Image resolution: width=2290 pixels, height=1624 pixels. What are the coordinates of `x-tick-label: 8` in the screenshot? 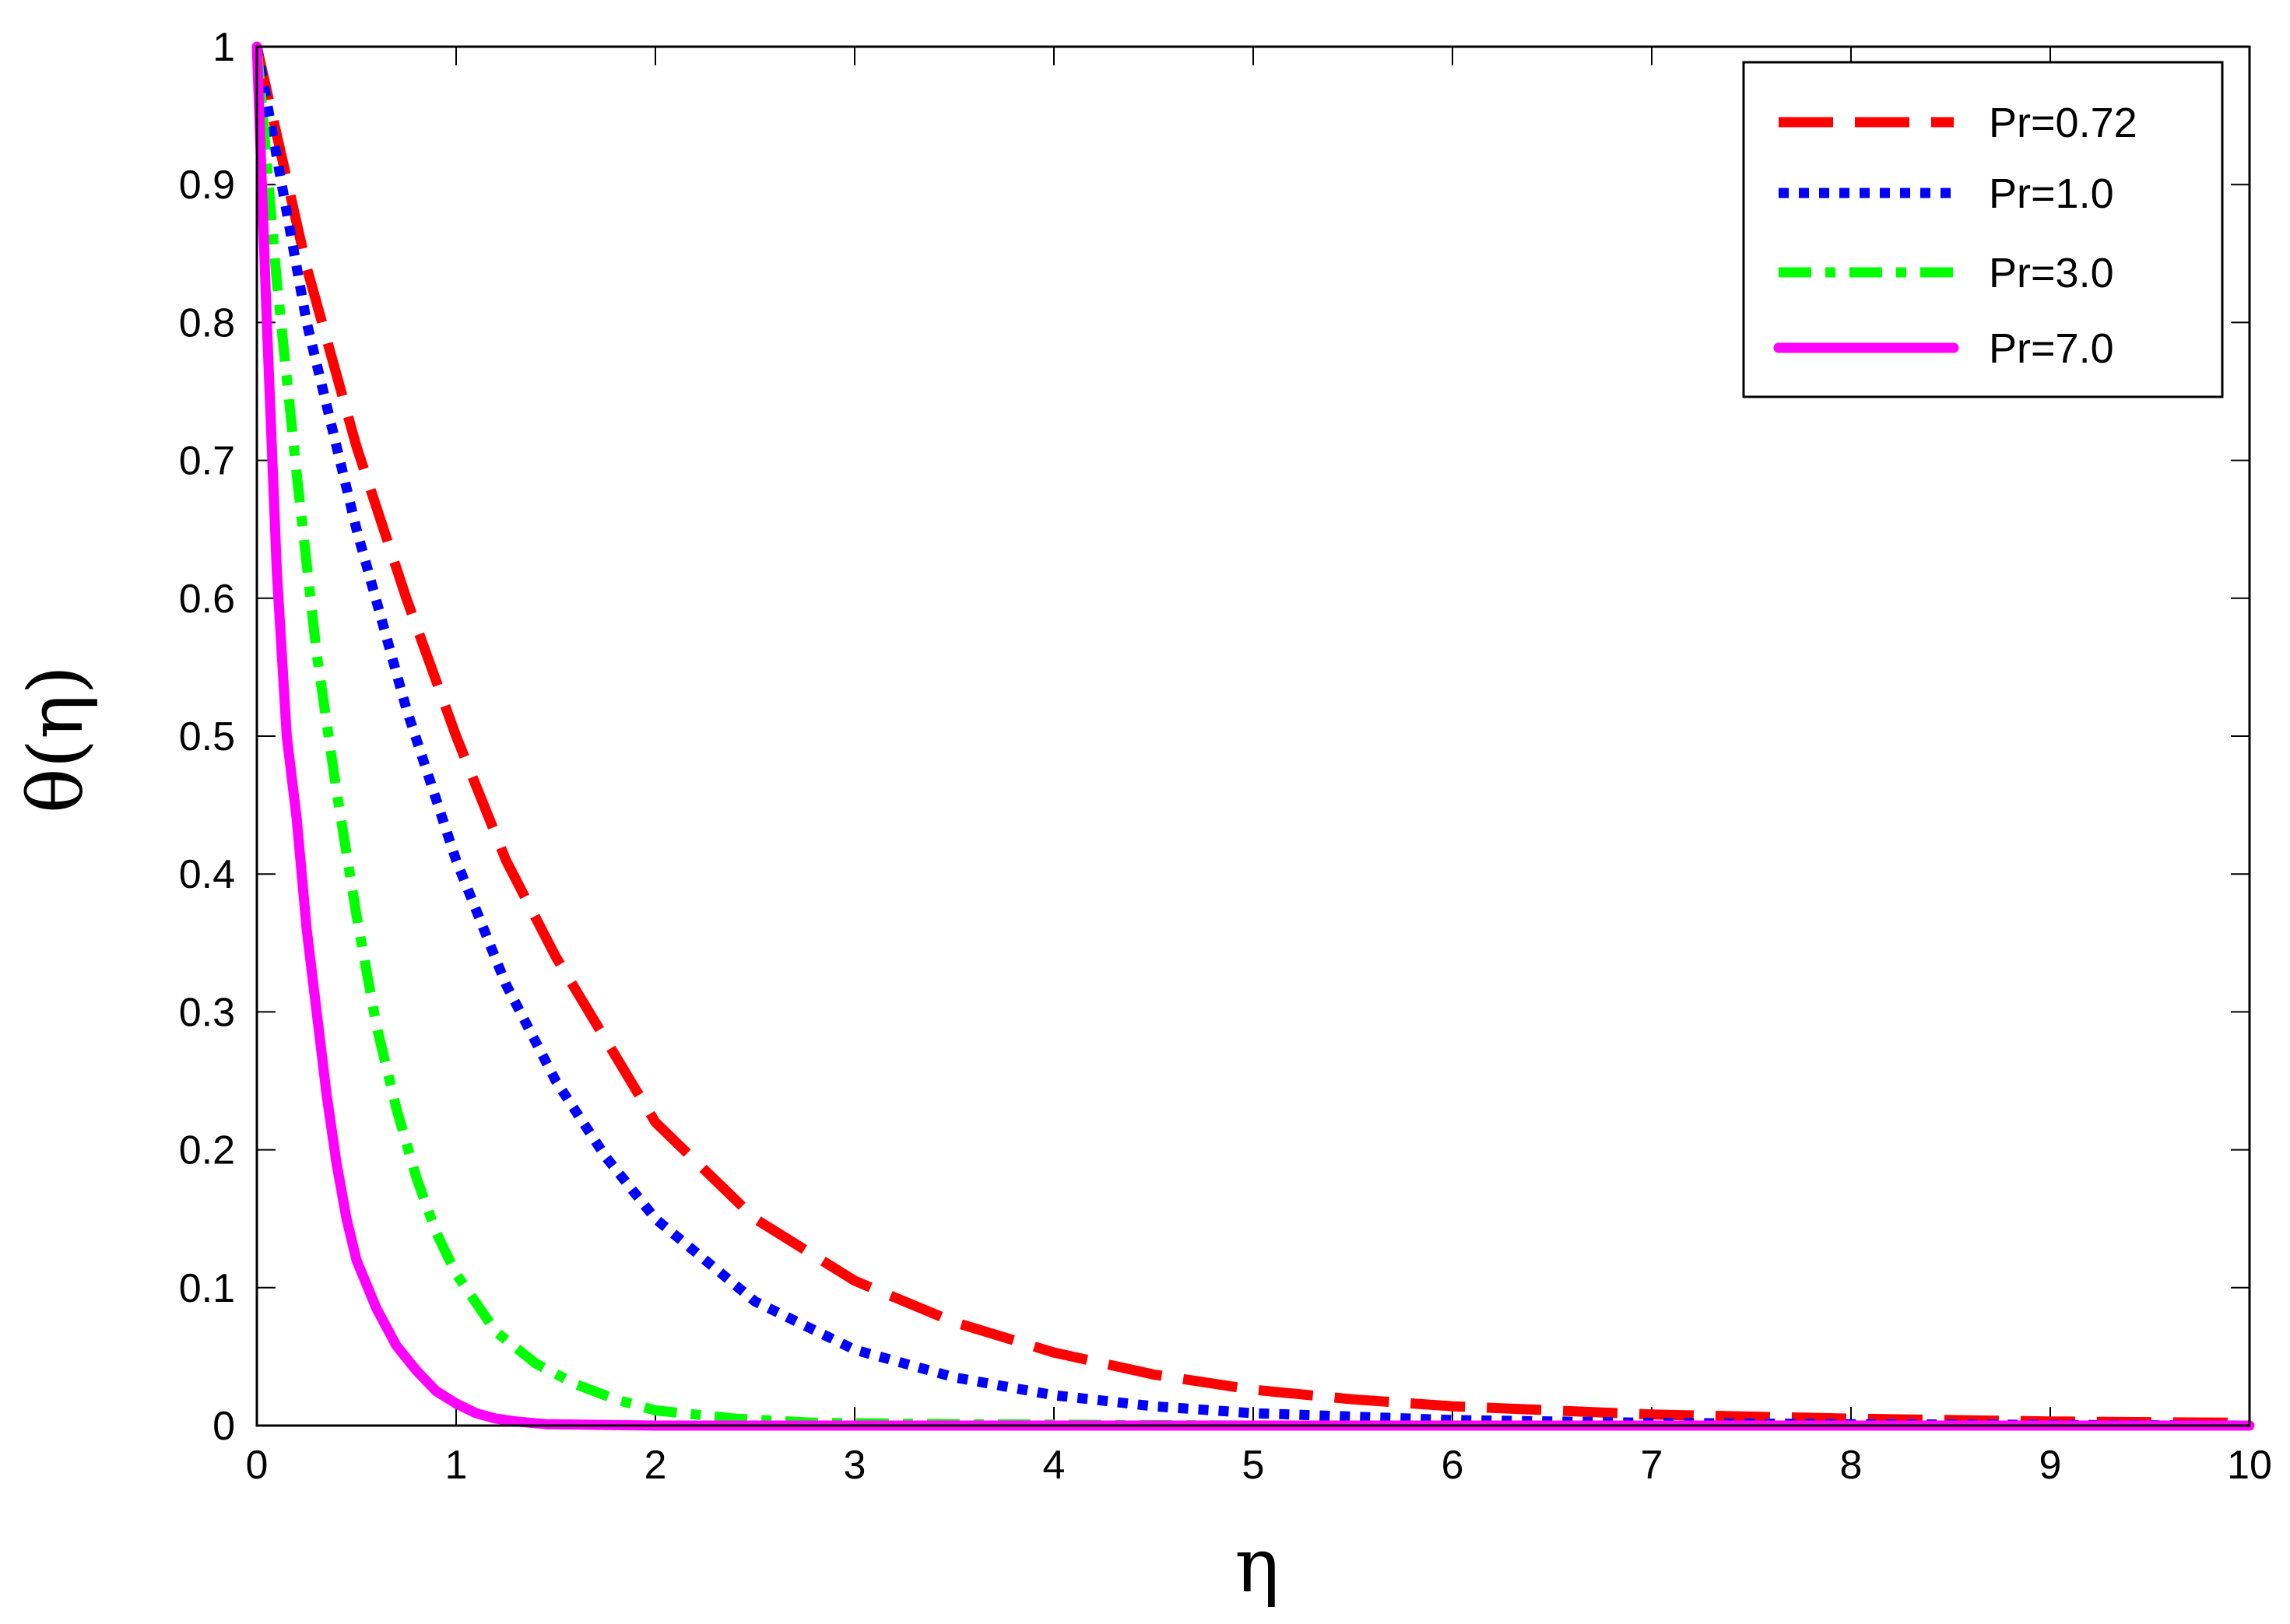 It's located at (1851, 1466).